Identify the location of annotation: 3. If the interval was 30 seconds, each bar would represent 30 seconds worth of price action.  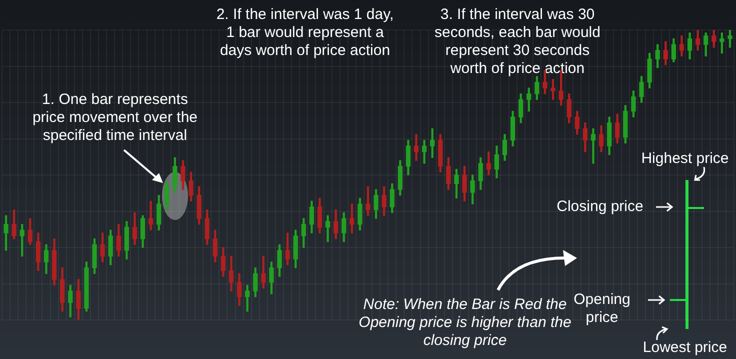
(518, 42).